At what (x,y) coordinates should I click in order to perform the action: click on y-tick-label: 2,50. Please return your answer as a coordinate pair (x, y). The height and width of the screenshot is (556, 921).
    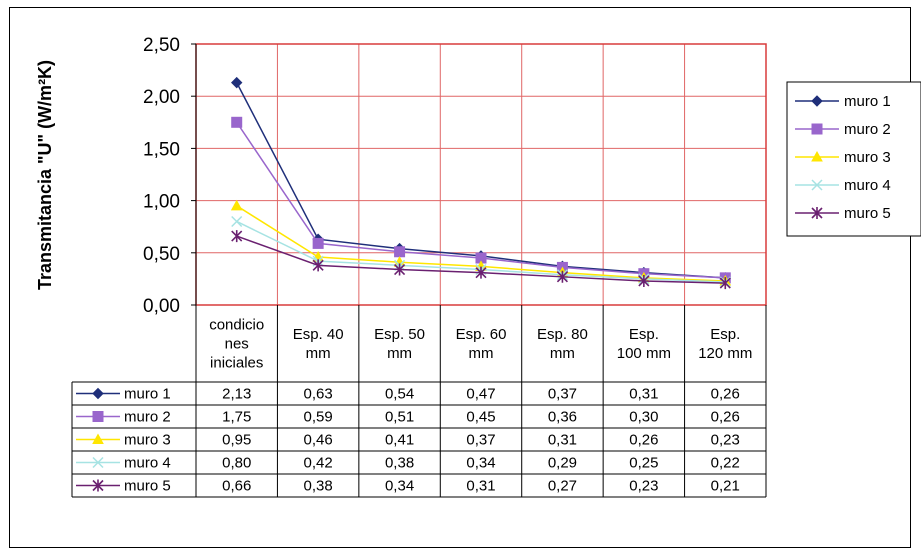
    Looking at the image, I should click on (161, 45).